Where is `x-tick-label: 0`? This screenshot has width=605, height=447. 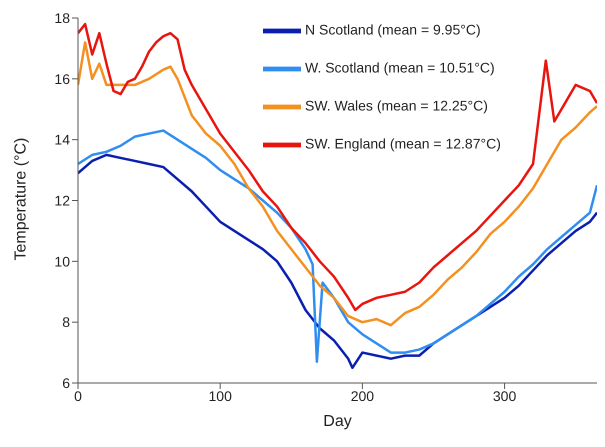
x-tick-label: 0 is located at coordinates (78, 396).